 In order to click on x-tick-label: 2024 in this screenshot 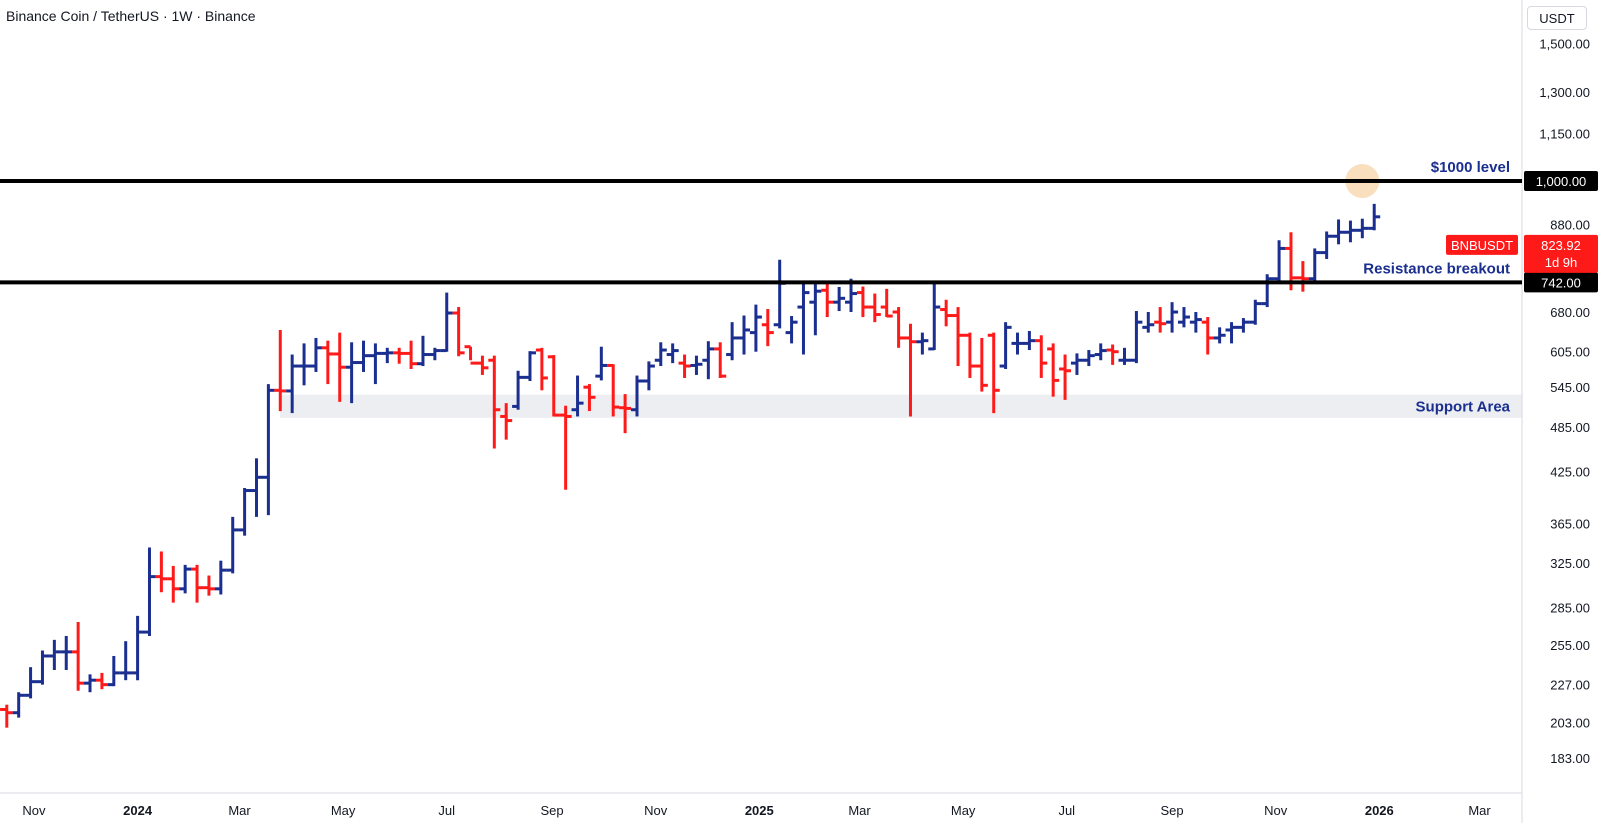, I will do `click(138, 810)`.